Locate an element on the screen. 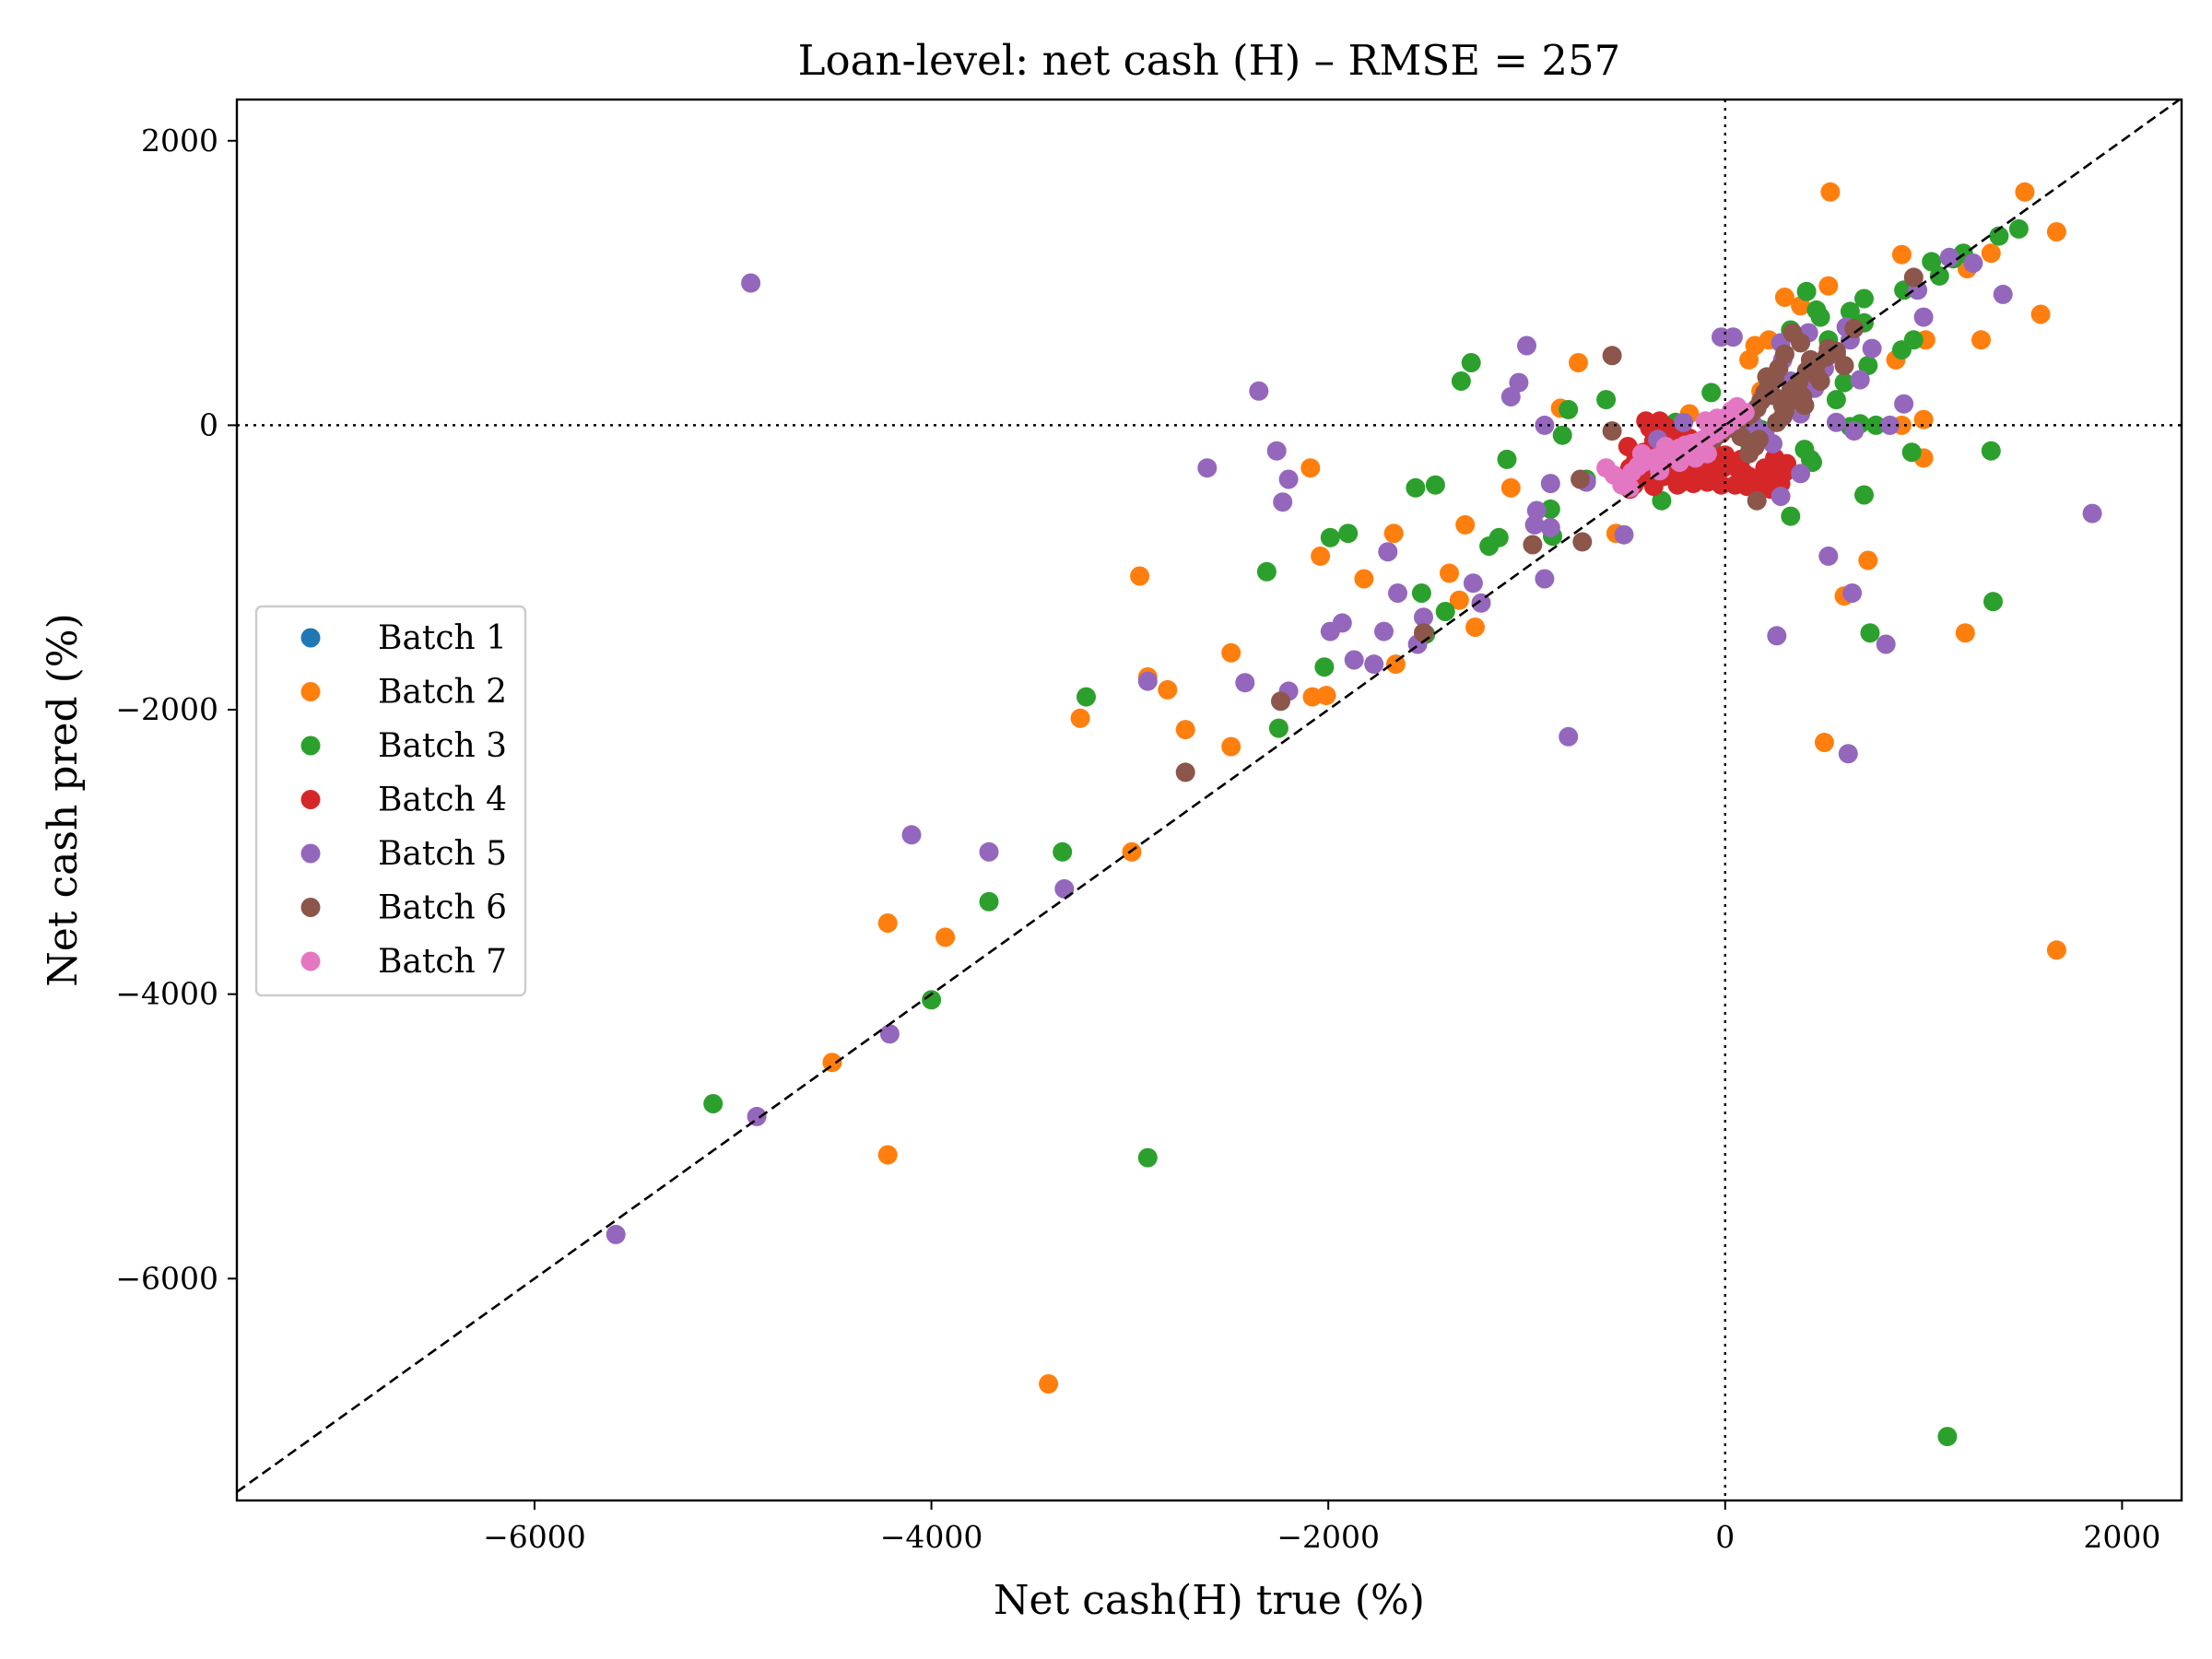 The height and width of the screenshot is (1659, 2212). y-axis-label: Net cash pred (%) is located at coordinates (63, 800).